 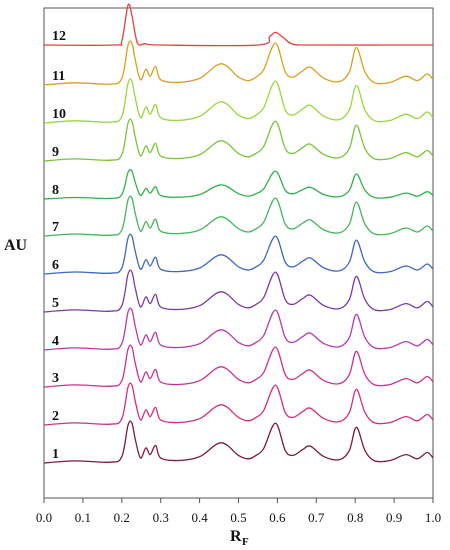 What do you see at coordinates (355, 517) in the screenshot?
I see `x-tick-label: 0.8` at bounding box center [355, 517].